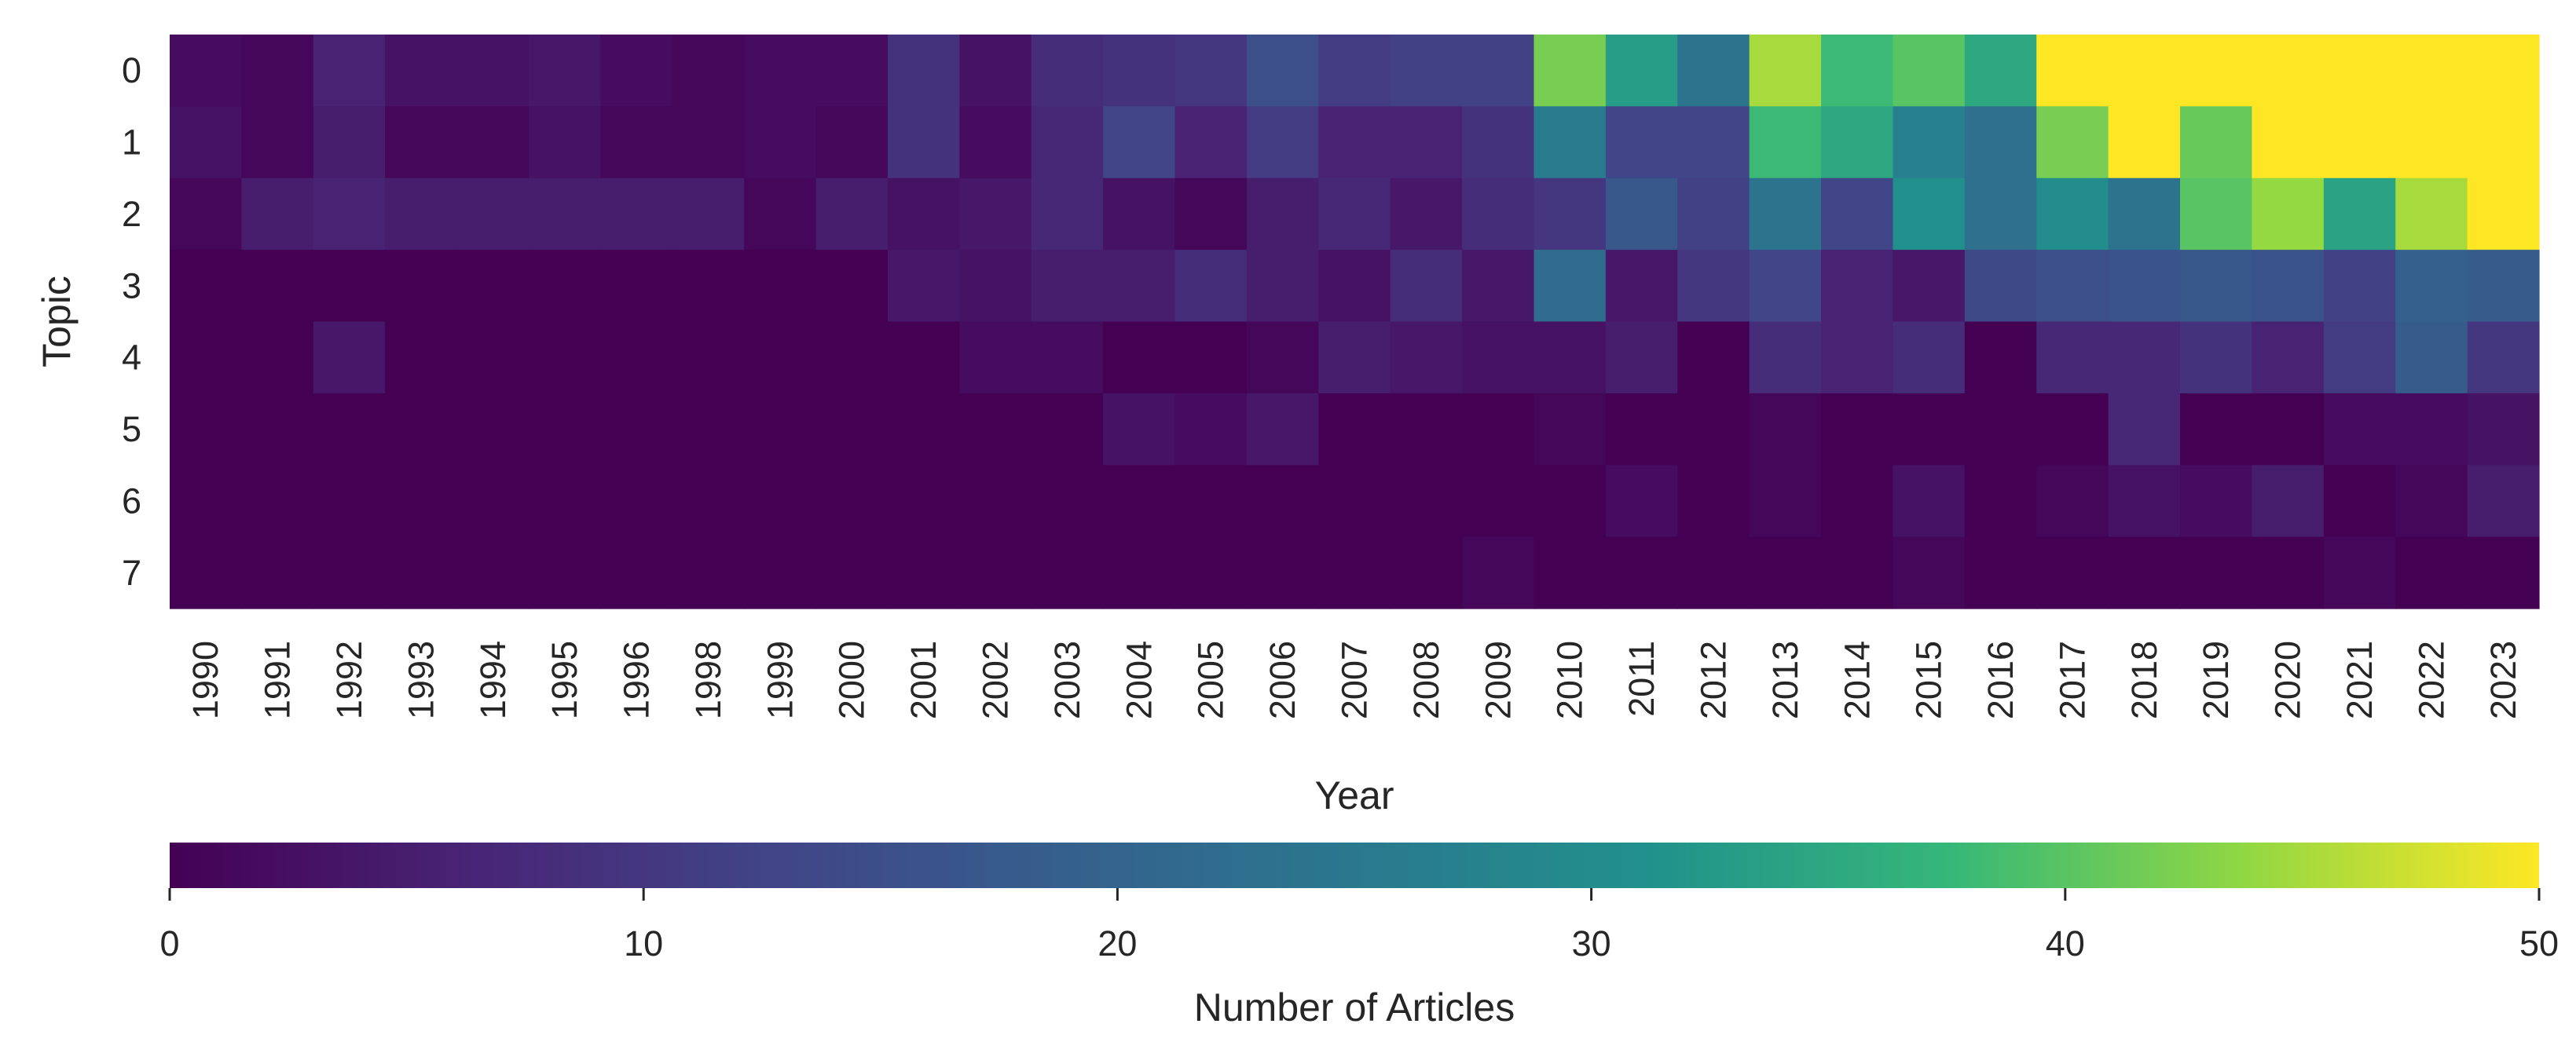 This screenshot has width=2576, height=1053. Describe the element at coordinates (1570, 680) in the screenshot. I see `x-tick-label: 2010` at that location.